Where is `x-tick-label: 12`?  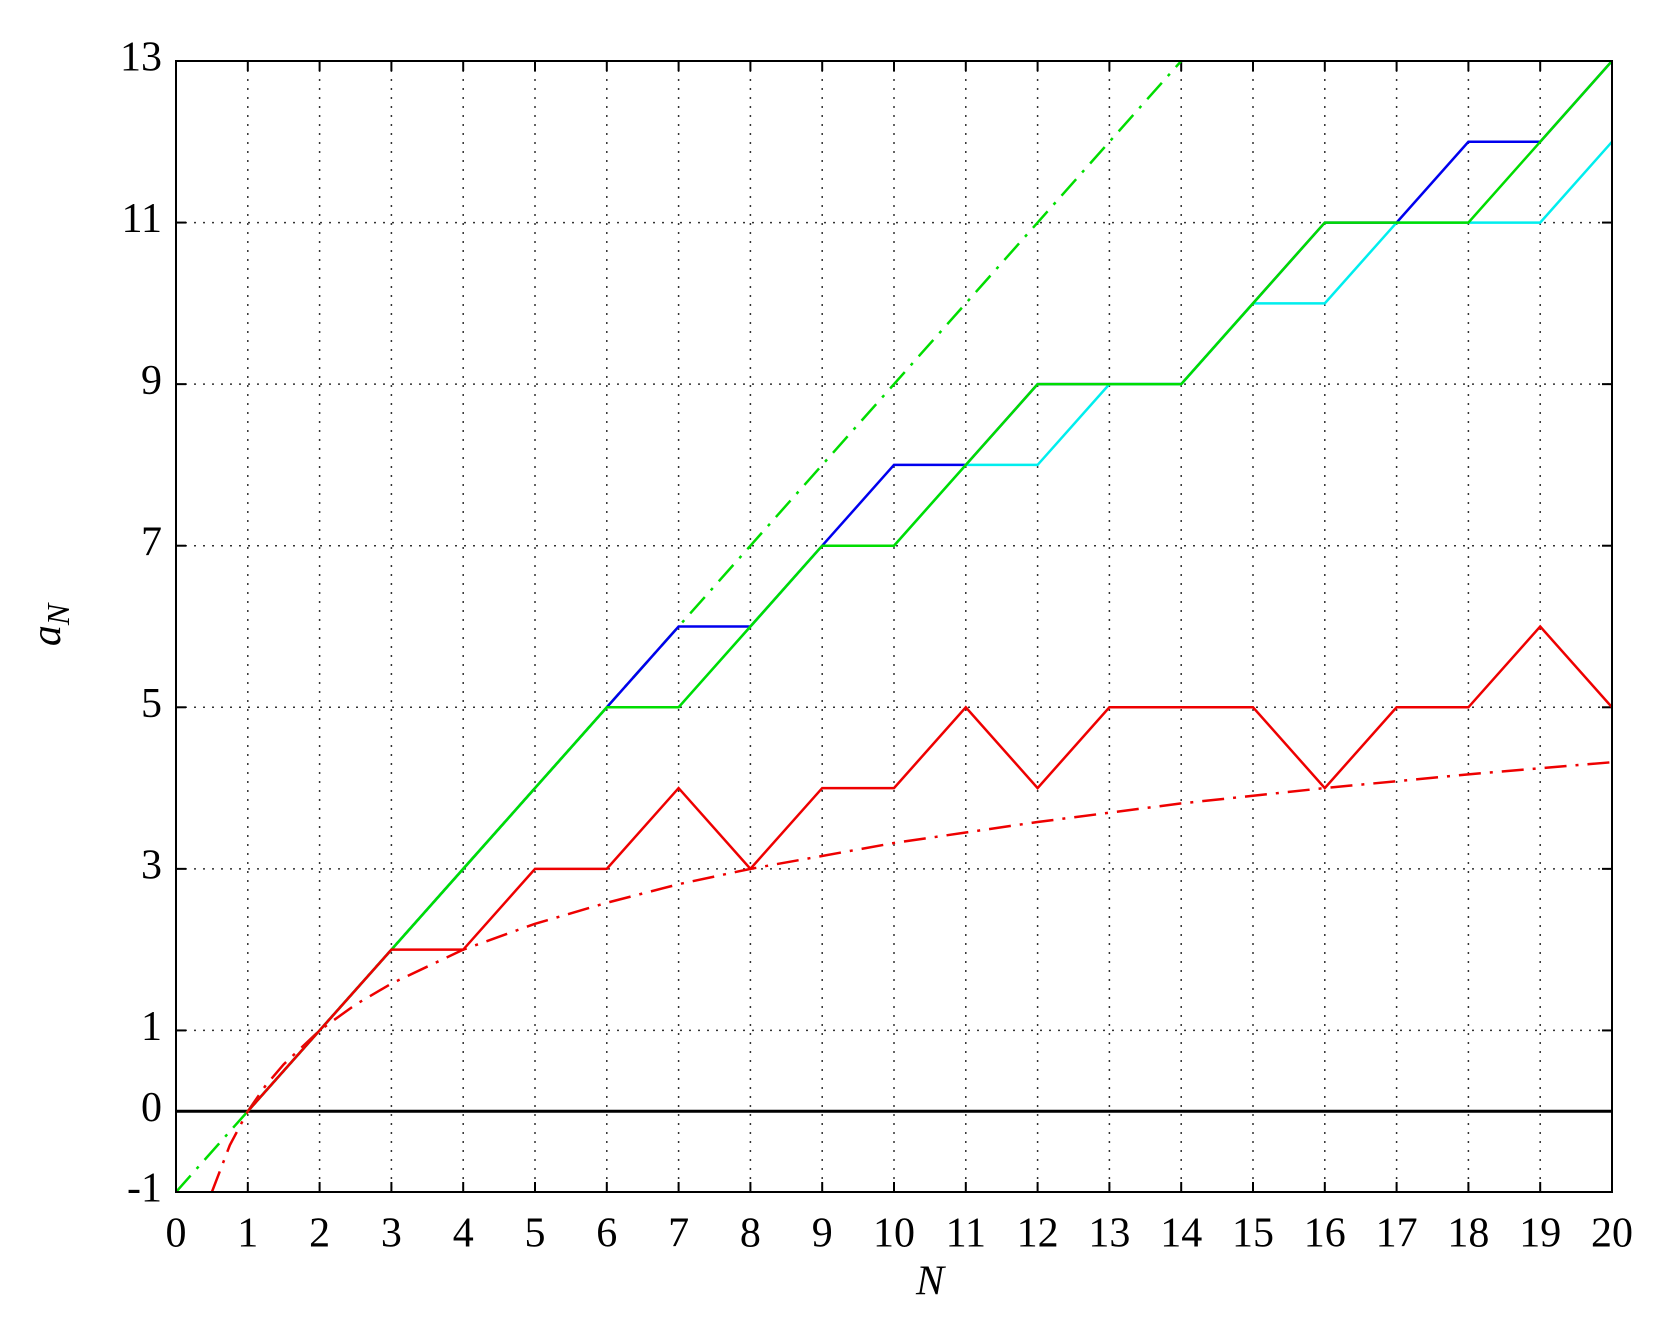
x-tick-label: 12 is located at coordinates (1038, 1234).